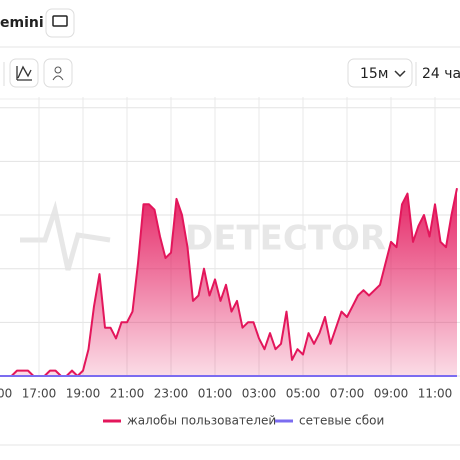 The height and width of the screenshot is (460, 460). What do you see at coordinates (347, 394) in the screenshot?
I see `x-tick-label: 07:00` at bounding box center [347, 394].